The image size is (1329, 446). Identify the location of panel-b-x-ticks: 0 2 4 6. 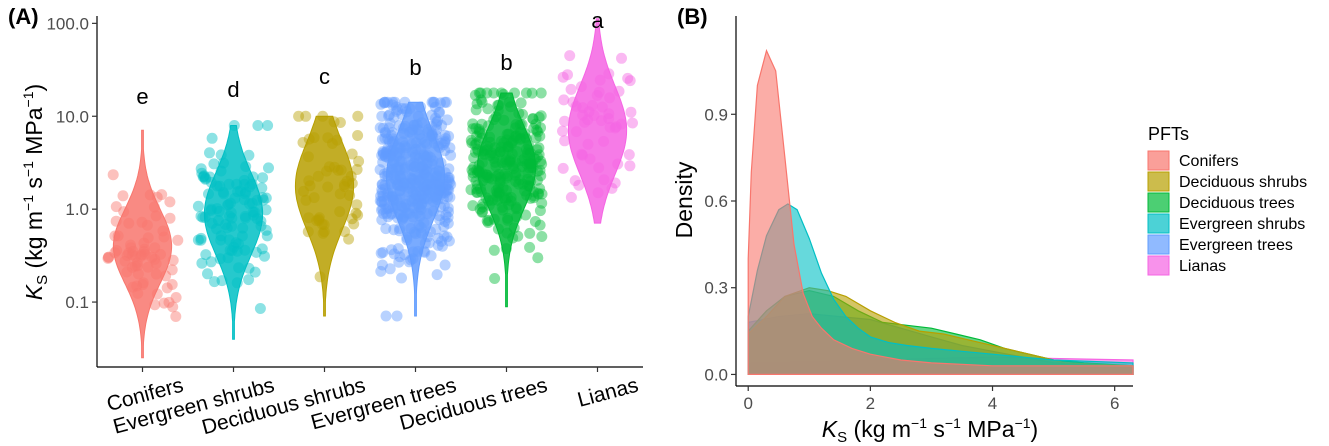
(931, 399).